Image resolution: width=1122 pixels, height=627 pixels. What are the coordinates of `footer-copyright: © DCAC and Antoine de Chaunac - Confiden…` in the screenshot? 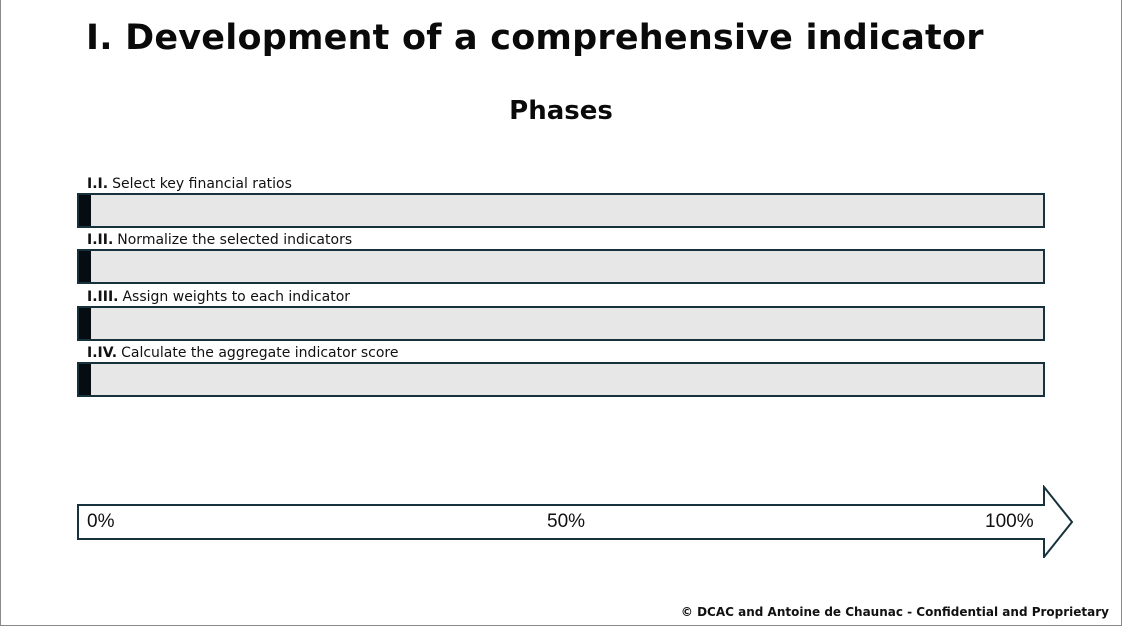 It's located at (894, 612).